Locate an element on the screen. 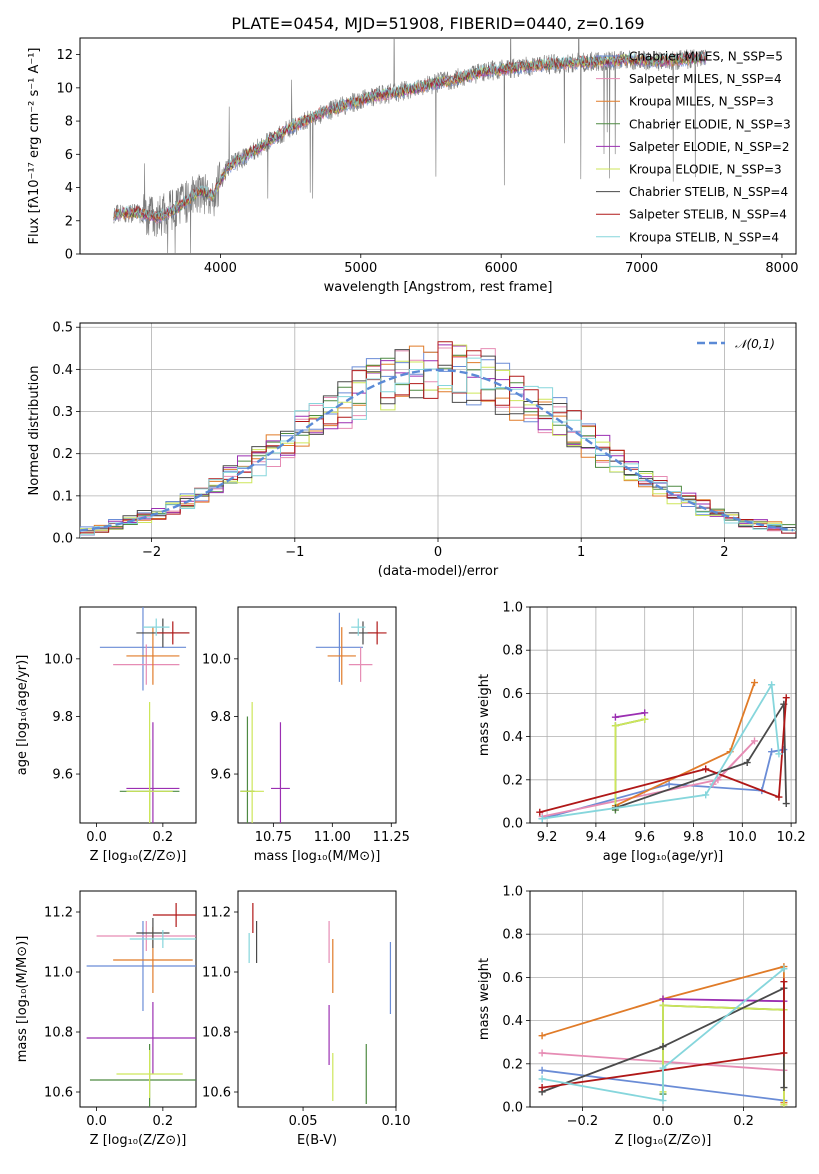 Image resolution: width=819 pixels, height=1174 pixels. y-tick-label: 0.1 is located at coordinates (62, 496).